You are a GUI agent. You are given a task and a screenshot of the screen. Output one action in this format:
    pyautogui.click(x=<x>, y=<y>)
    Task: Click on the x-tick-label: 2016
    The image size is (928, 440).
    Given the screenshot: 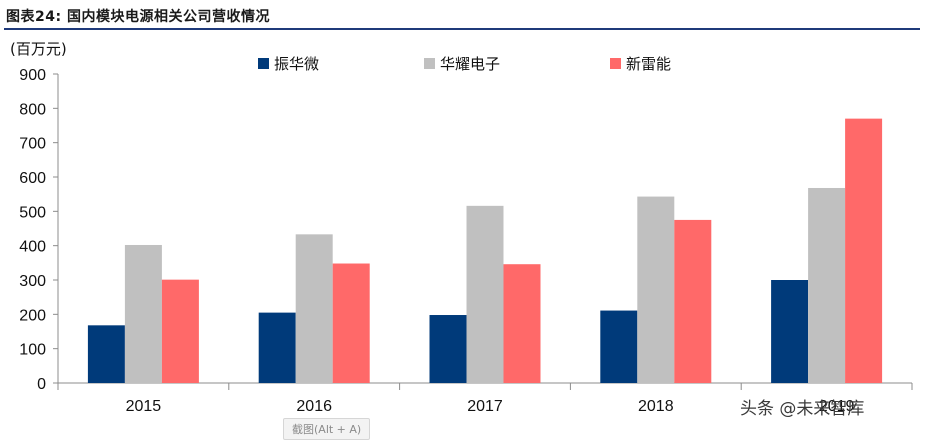 What is the action you would take?
    pyautogui.click(x=314, y=406)
    